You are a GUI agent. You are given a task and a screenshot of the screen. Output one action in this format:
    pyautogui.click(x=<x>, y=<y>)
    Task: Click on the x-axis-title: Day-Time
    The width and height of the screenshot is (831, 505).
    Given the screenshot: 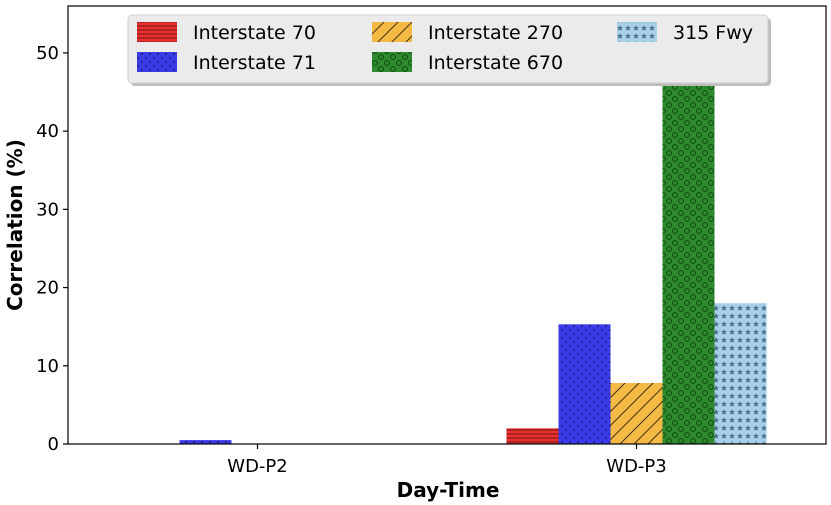 What is the action you would take?
    pyautogui.click(x=448, y=490)
    